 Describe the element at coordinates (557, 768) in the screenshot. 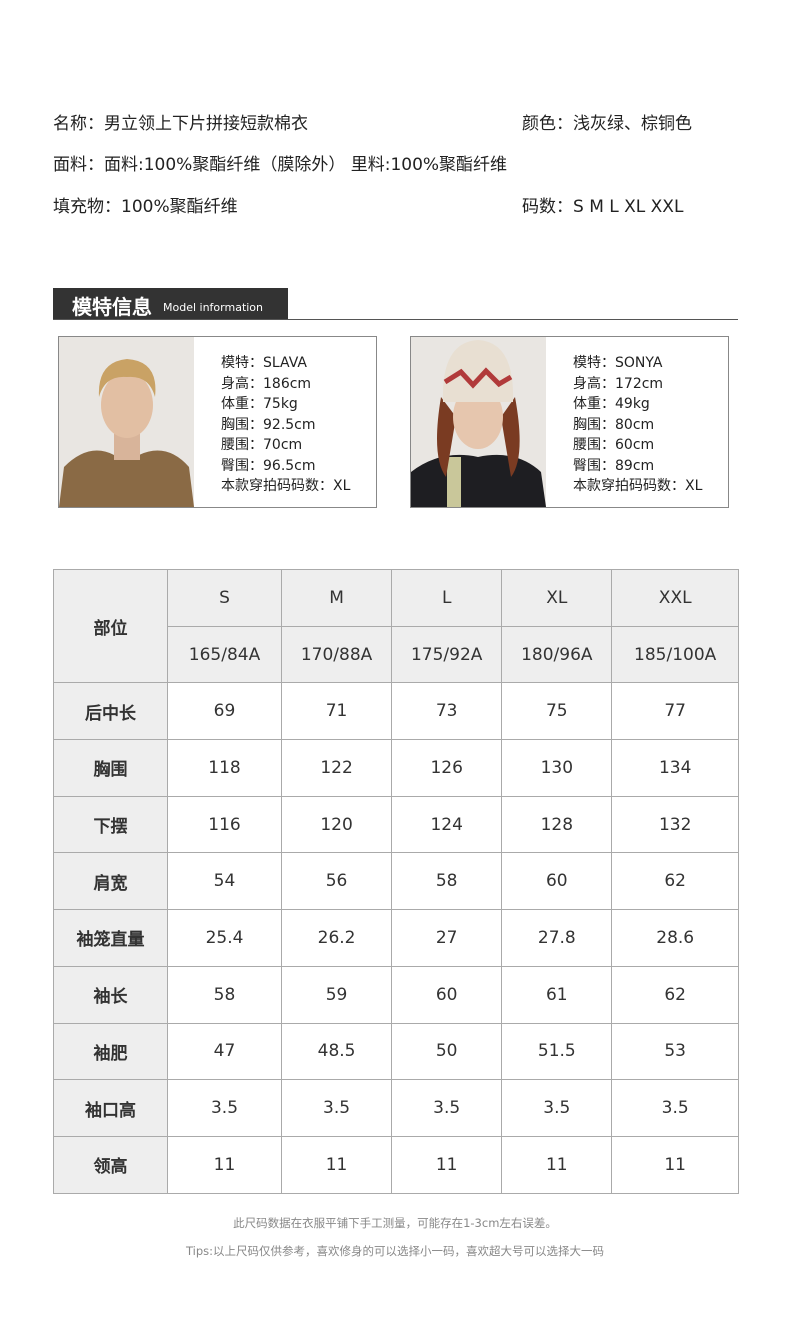

I see `table-cell: 130` at that location.